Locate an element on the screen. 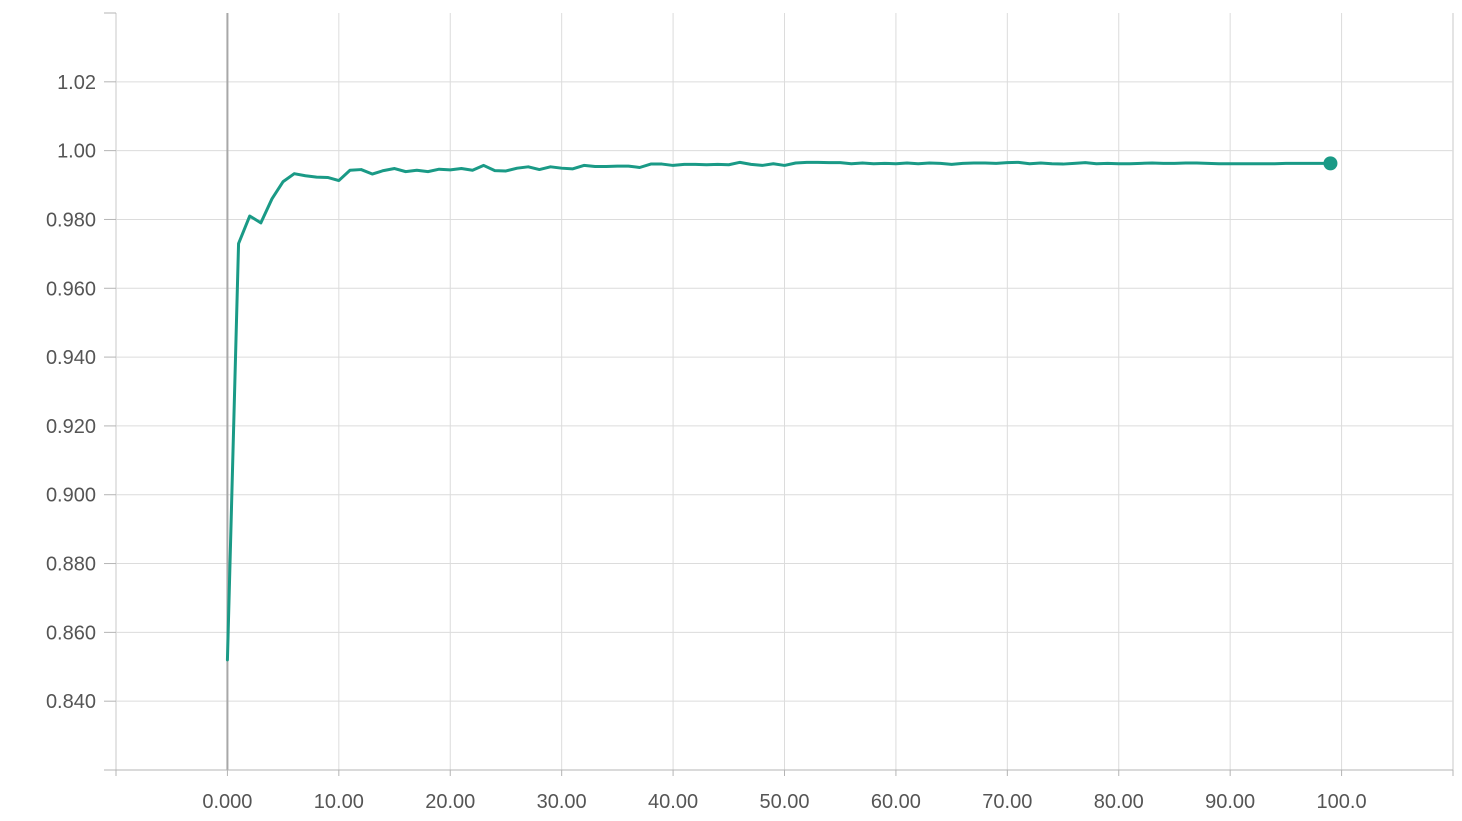  x-tick-label-10: 100.0 is located at coordinates (1342, 802).